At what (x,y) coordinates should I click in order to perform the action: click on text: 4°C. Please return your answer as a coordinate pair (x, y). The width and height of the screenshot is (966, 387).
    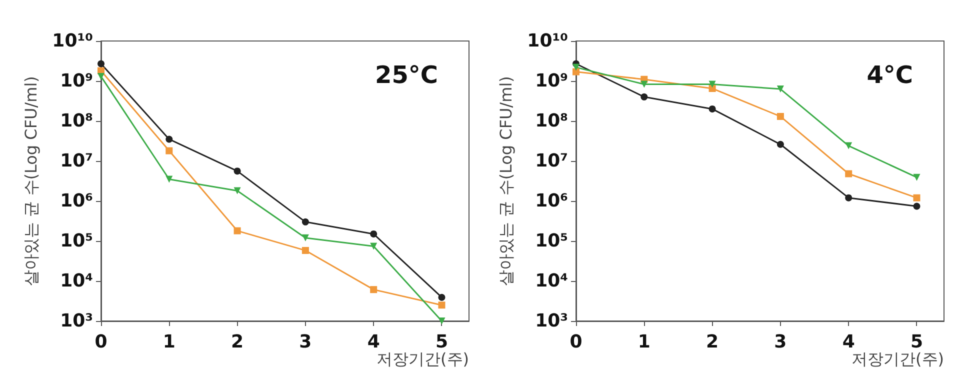
    Looking at the image, I should click on (889, 75).